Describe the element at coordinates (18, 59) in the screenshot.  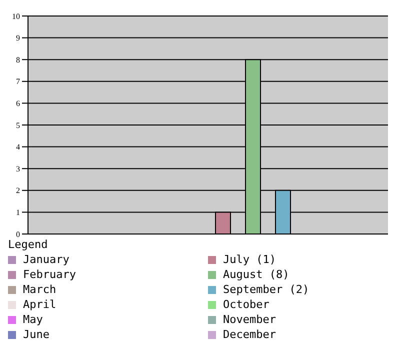
I see `y-tick-label: 8` at that location.